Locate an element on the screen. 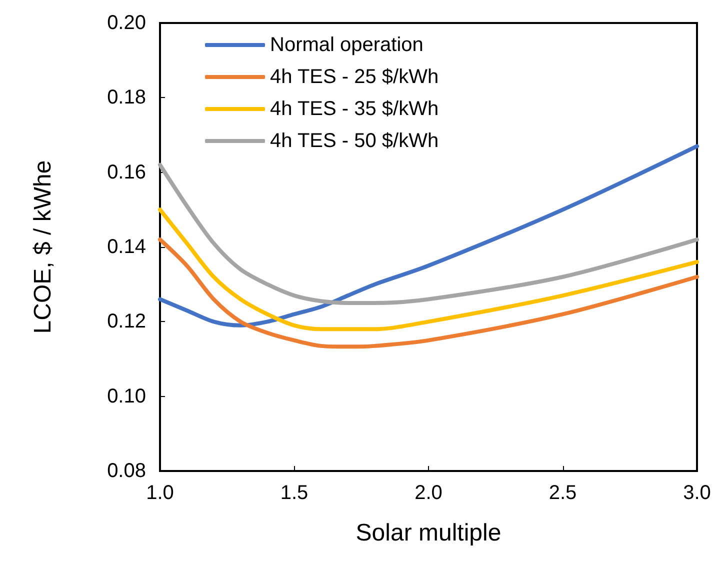  y-tick-label: 0.18 is located at coordinates (126, 97).